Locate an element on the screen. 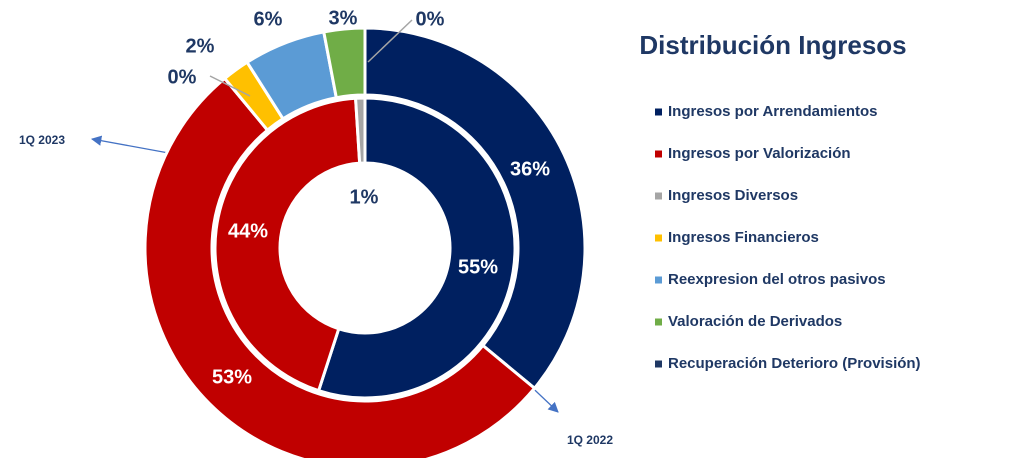 This screenshot has width=1009, height=458. legend-label: Ingresos Diversos is located at coordinates (733, 195).